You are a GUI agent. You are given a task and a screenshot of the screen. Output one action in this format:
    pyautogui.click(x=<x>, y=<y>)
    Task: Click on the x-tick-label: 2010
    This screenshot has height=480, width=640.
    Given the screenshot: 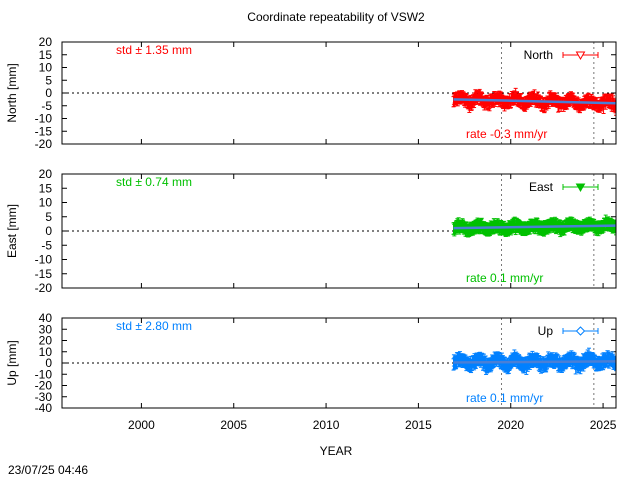 What is the action you would take?
    pyautogui.click(x=326, y=425)
    